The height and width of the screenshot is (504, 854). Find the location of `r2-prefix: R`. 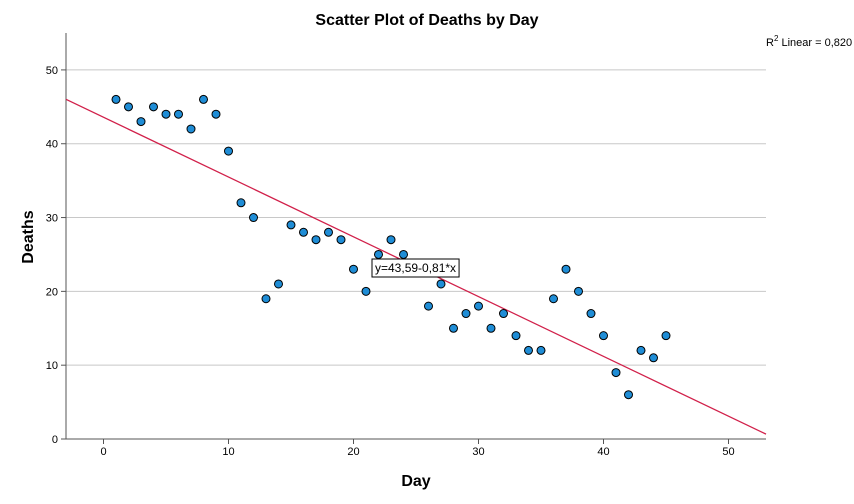

r2-prefix: R is located at coordinates (770, 43).